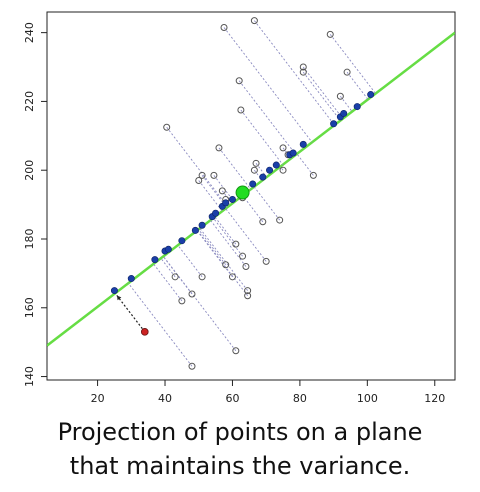 The height and width of the screenshot is (492, 480). What do you see at coordinates (144, 332) in the screenshot?
I see `highlight-point` at bounding box center [144, 332].